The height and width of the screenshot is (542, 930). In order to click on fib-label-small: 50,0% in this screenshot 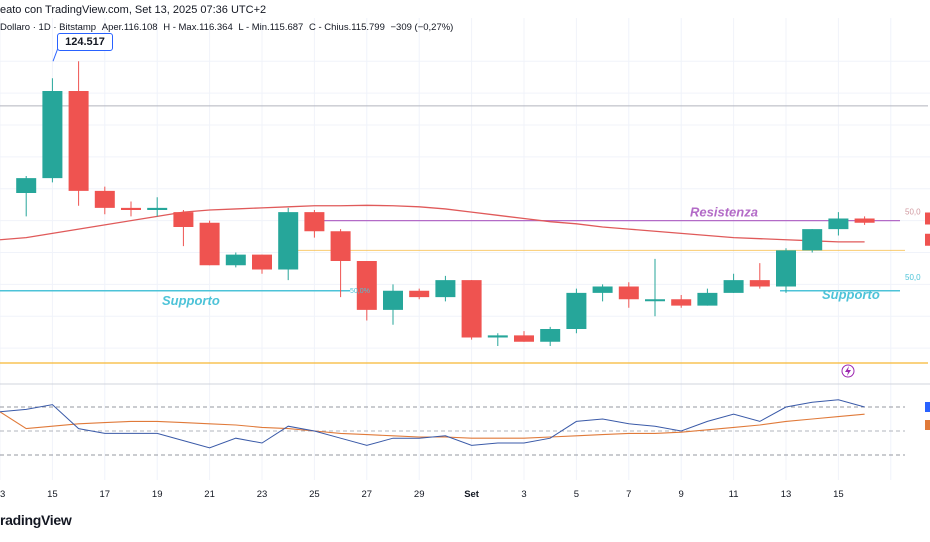, I will do `click(360, 291)`.